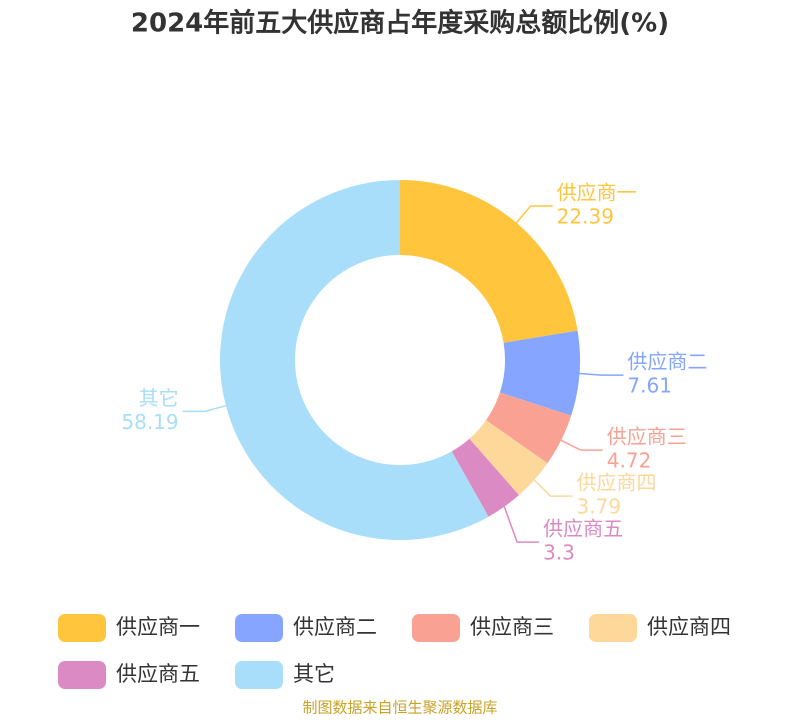 This screenshot has width=800, height=720. What do you see at coordinates (149, 422) in the screenshot?
I see `slice-value: 58.19` at bounding box center [149, 422].